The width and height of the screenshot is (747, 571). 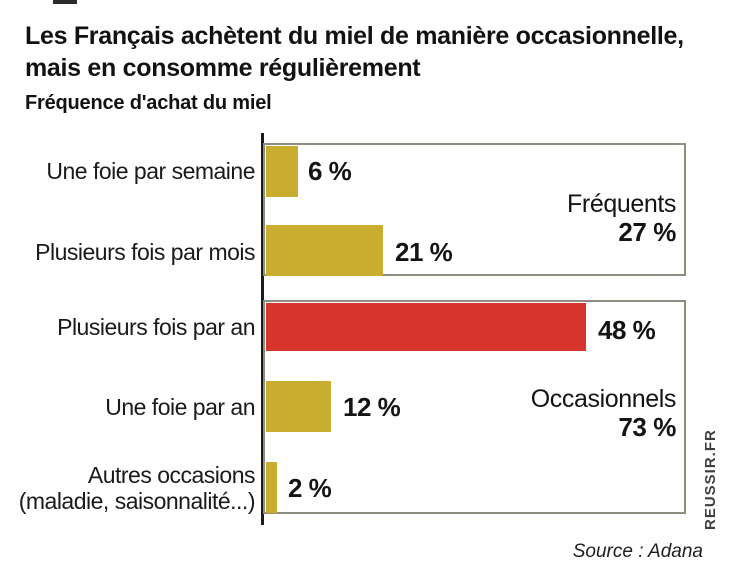 What do you see at coordinates (148, 103) in the screenshot?
I see `chart-subtitle: Fréquence d'achat du miel` at bounding box center [148, 103].